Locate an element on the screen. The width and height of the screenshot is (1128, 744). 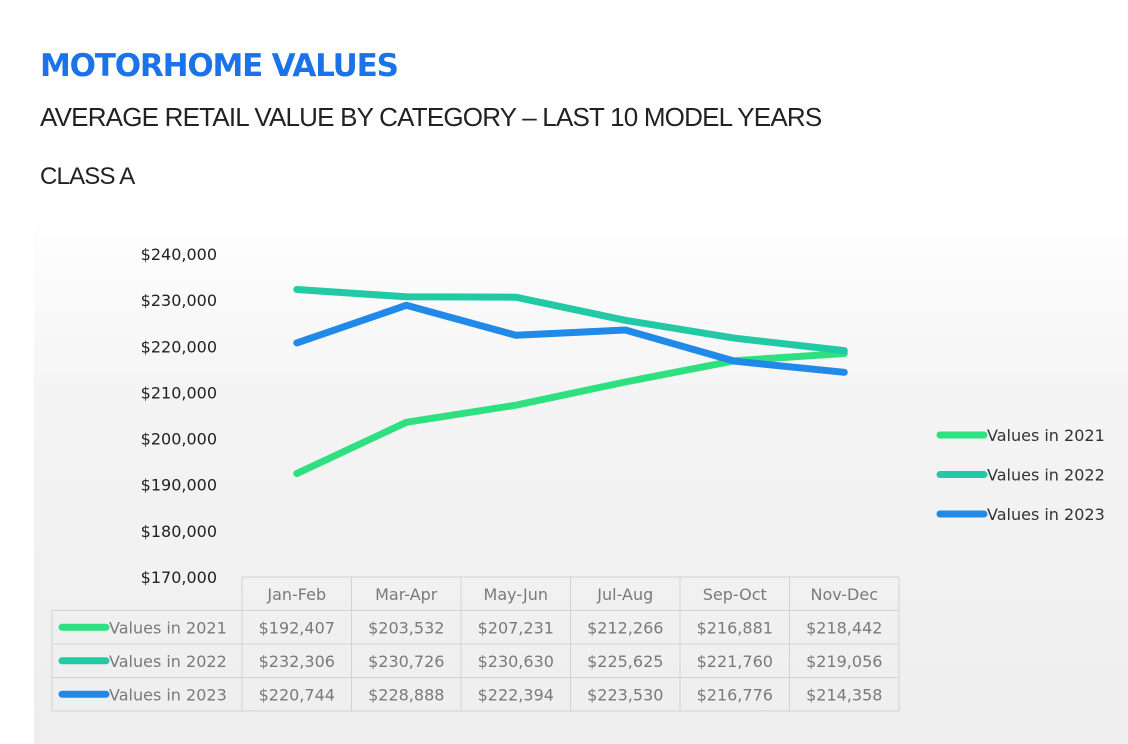
page-title: MOTORHOME VALUES is located at coordinates (219, 66).